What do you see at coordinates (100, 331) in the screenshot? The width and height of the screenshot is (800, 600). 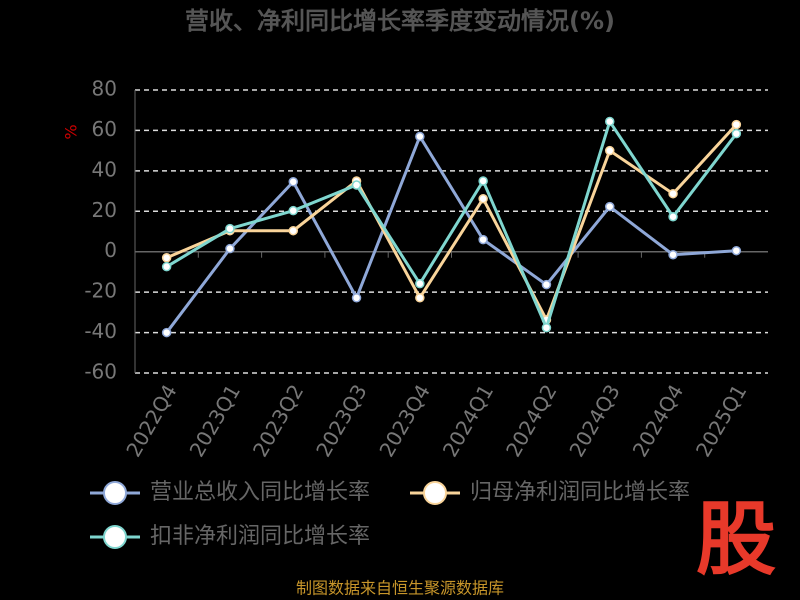 I see `y-tick-label: -40` at bounding box center [100, 331].